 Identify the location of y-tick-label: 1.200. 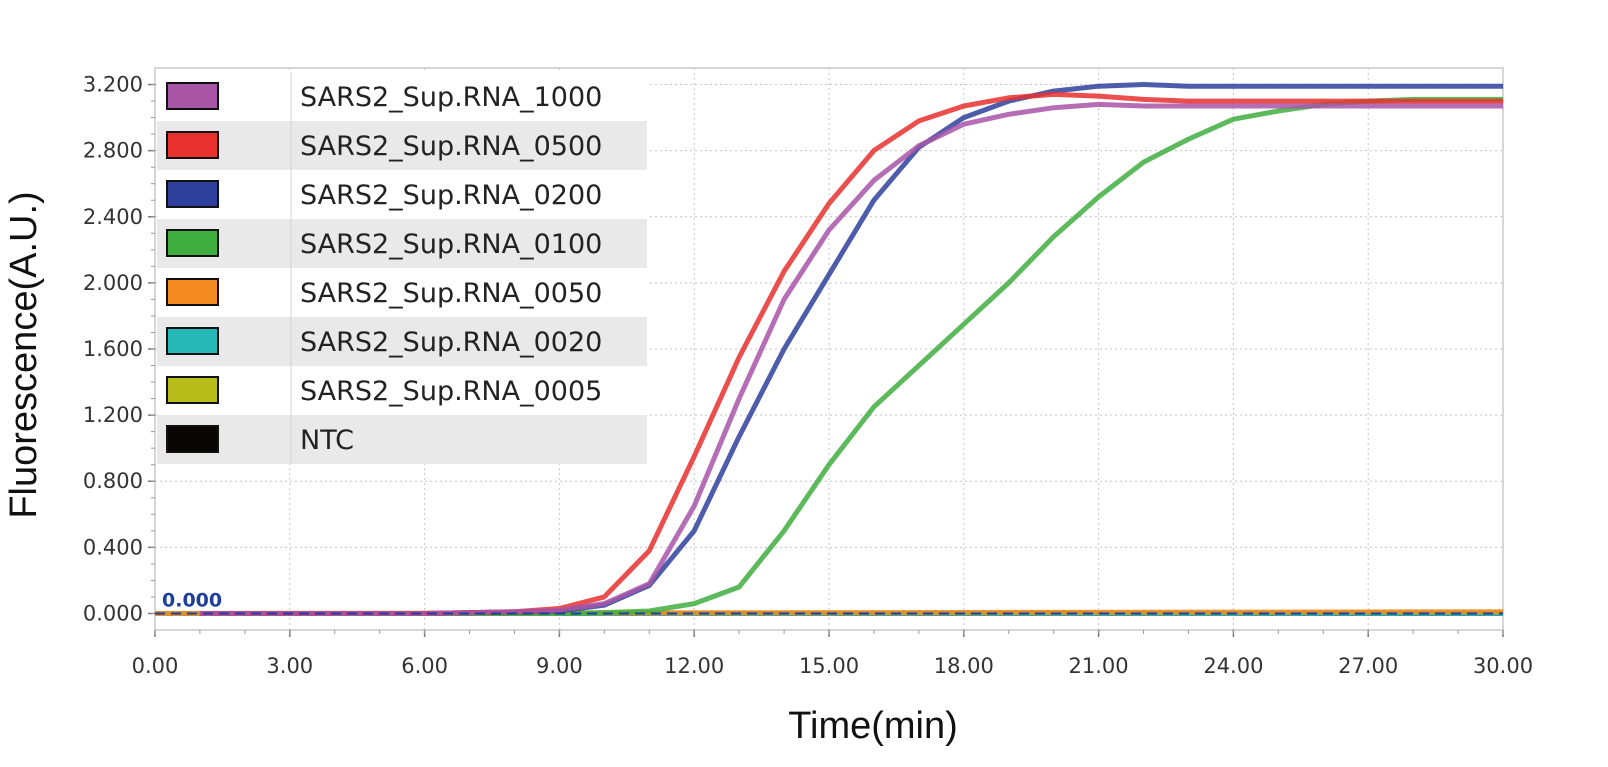
(113, 415).